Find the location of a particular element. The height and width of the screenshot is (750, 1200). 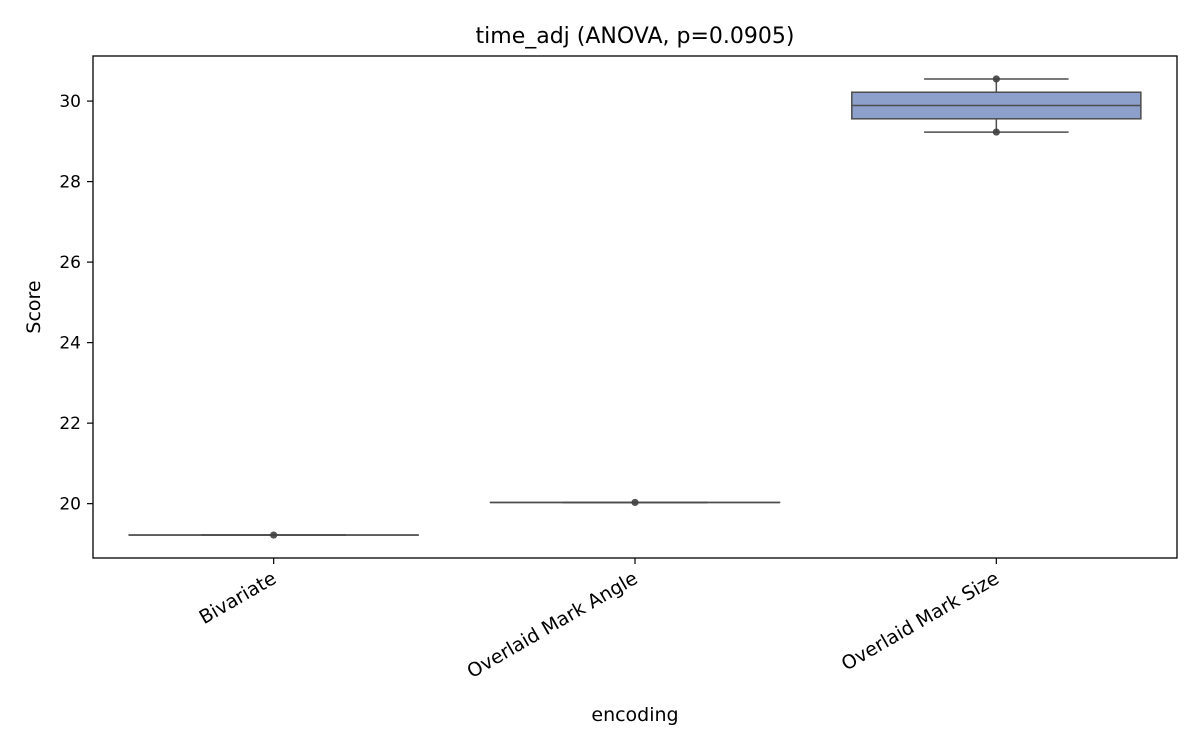

y-tick-label: 26 is located at coordinates (70, 263).